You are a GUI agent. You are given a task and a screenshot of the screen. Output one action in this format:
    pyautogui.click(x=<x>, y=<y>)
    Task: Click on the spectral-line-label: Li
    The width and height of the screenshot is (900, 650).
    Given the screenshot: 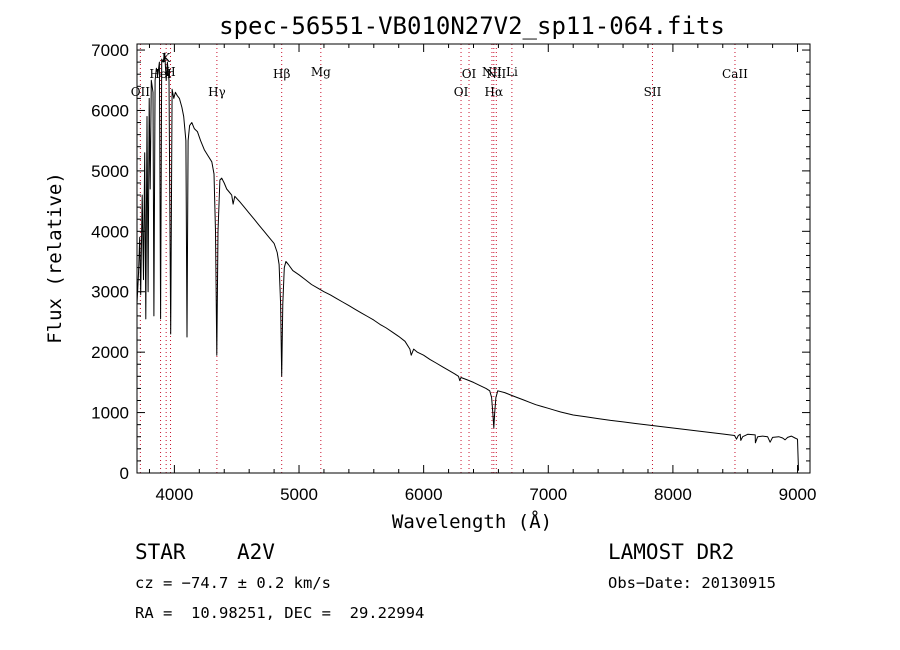 What is the action you would take?
    pyautogui.click(x=512, y=72)
    